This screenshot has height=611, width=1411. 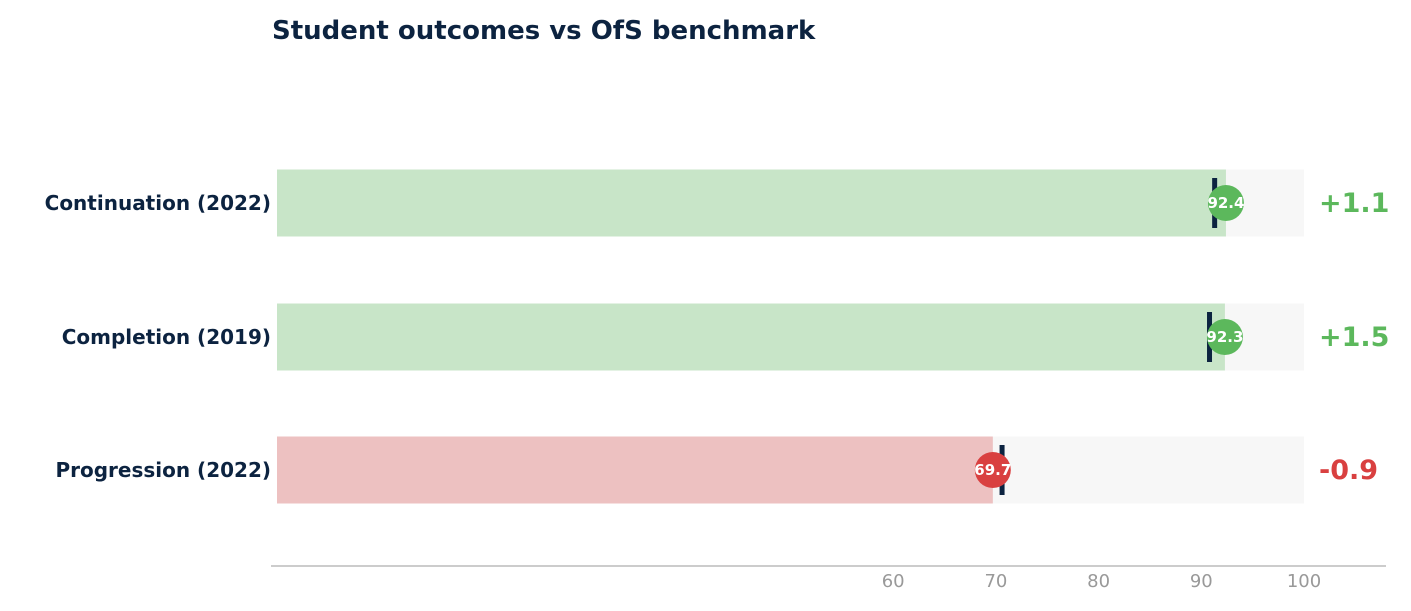 What do you see at coordinates (1354, 203) in the screenshot?
I see `difference-label: +1.1` at bounding box center [1354, 203].